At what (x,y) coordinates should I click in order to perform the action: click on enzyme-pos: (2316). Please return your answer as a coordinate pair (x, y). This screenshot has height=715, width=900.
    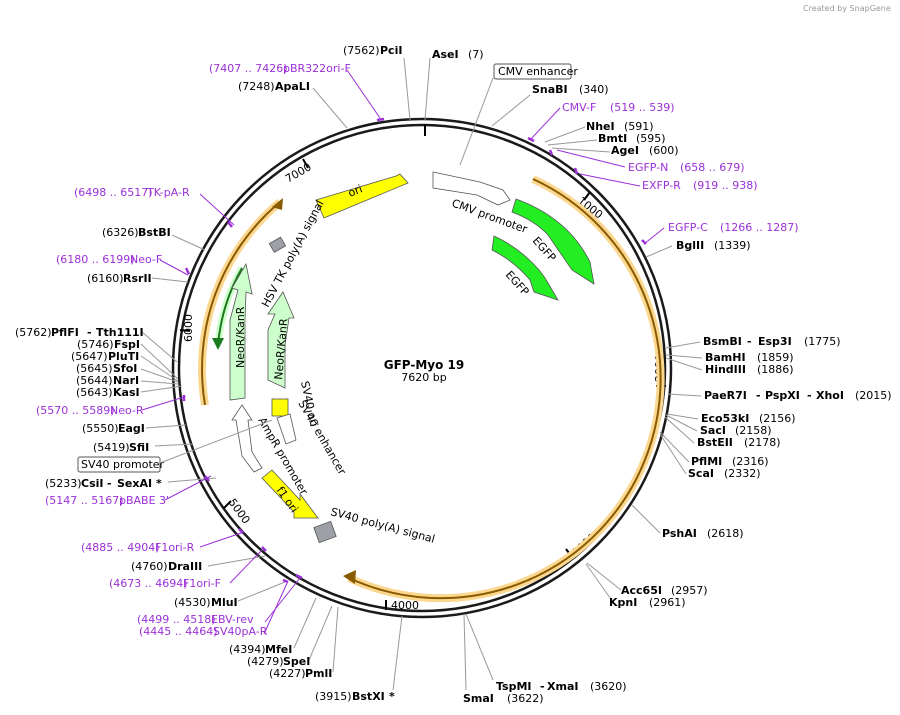
    Looking at the image, I should click on (750, 461).